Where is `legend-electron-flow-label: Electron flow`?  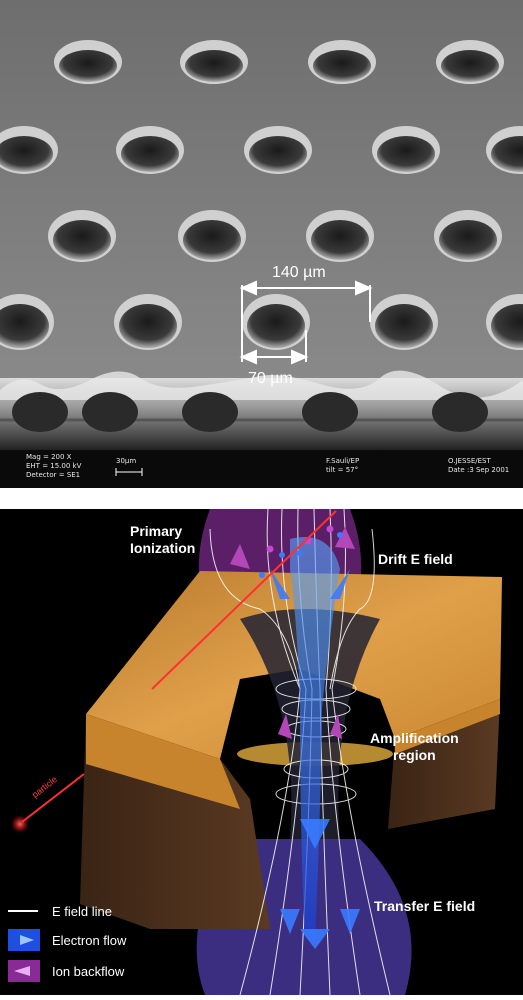
legend-electron-flow-label: Electron flow is located at coordinates (89, 940).